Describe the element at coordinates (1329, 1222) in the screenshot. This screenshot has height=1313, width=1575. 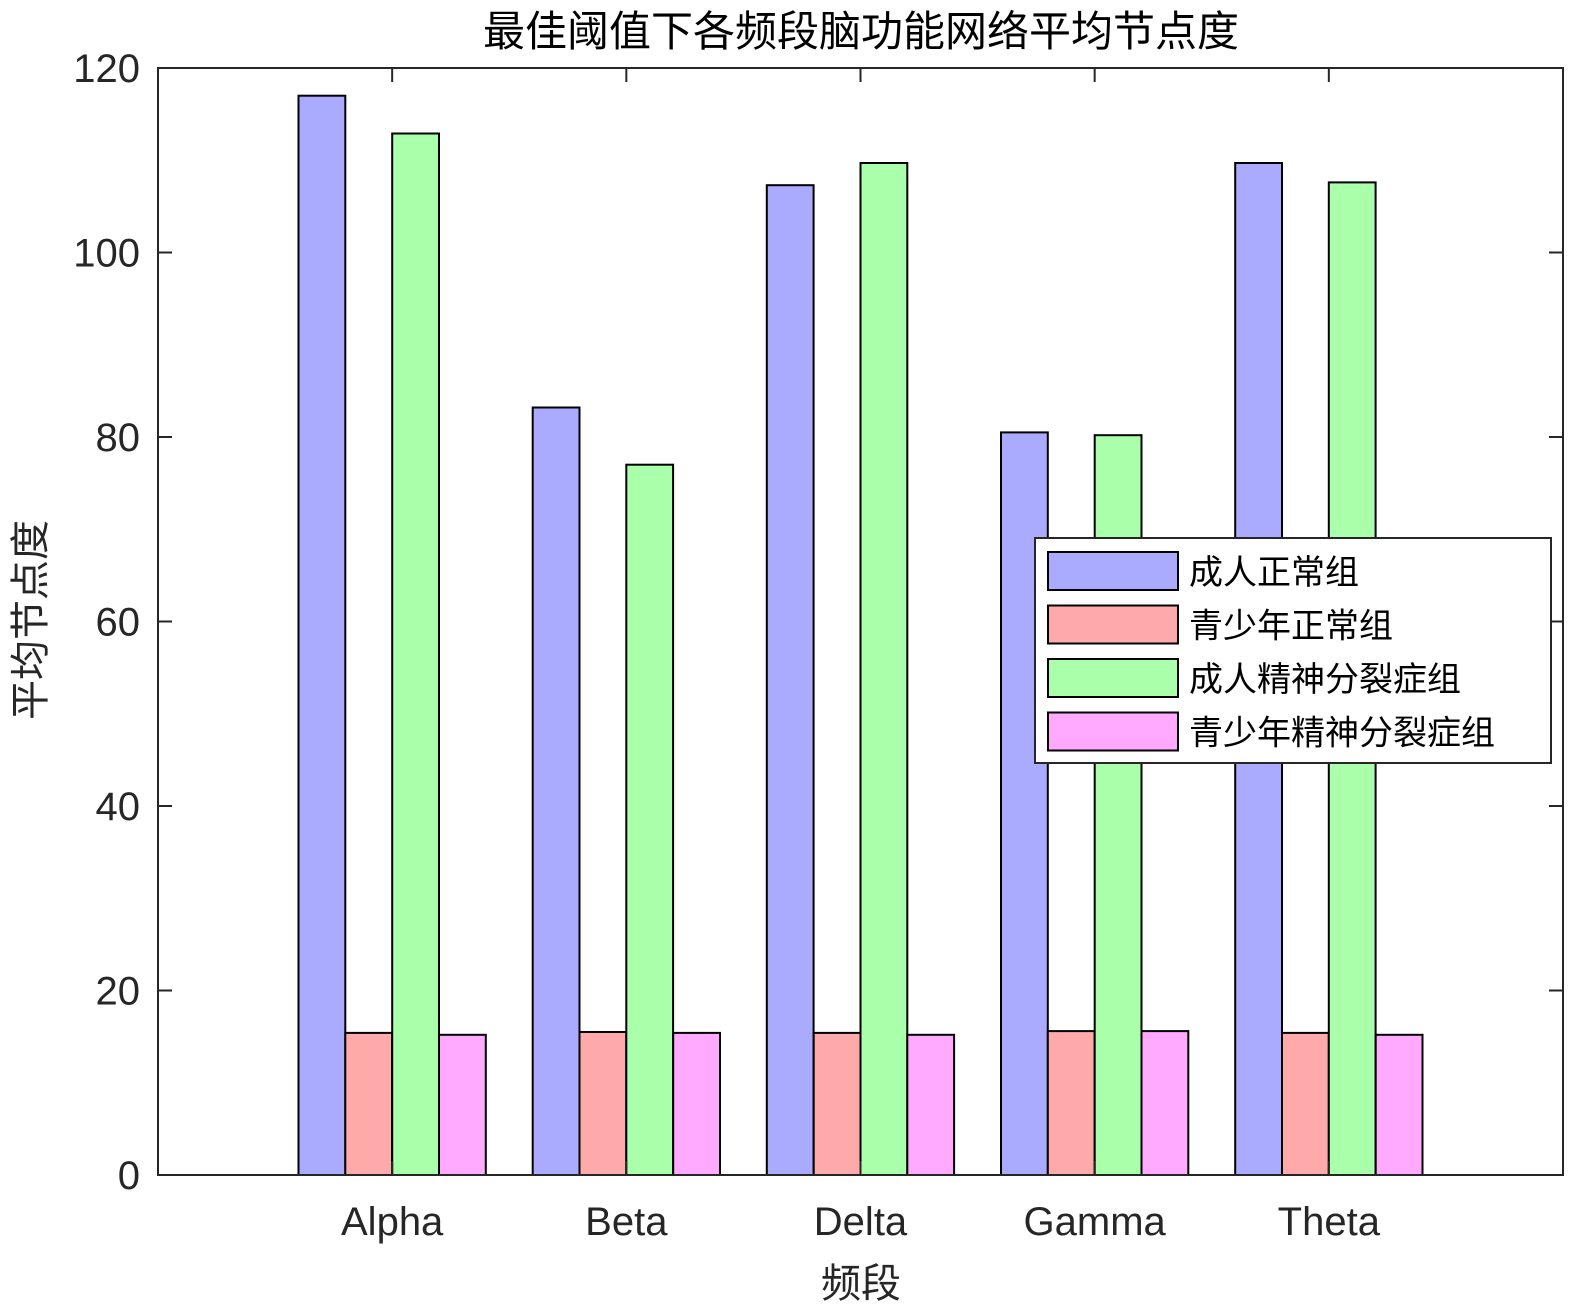
I see `x-tick-label: Theta` at that location.